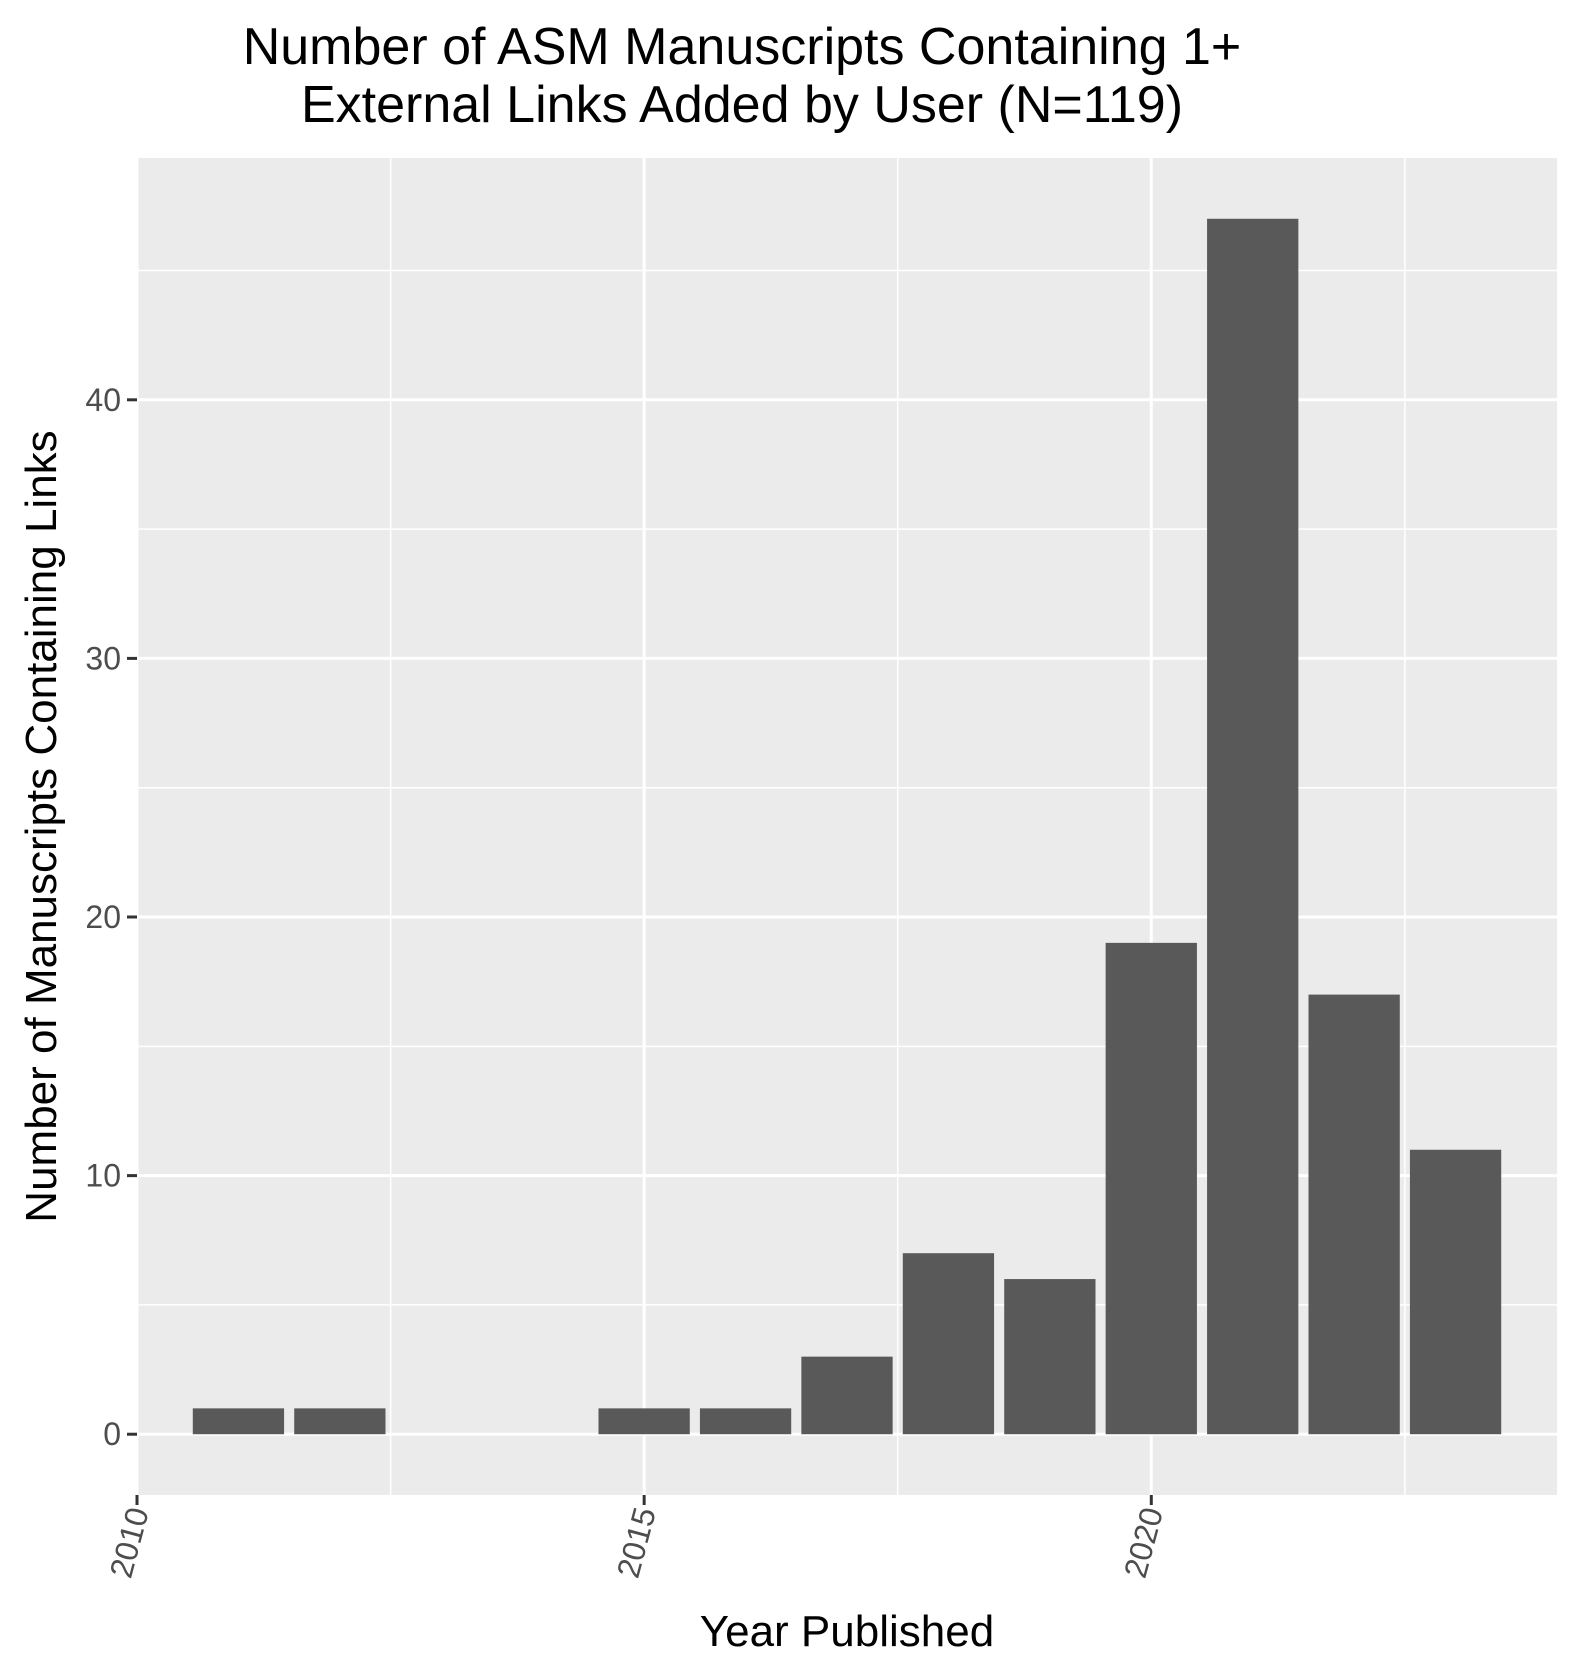 This screenshot has width=1574, height=1674. I want to click on y-tick-label: 10, so click(103, 1176).